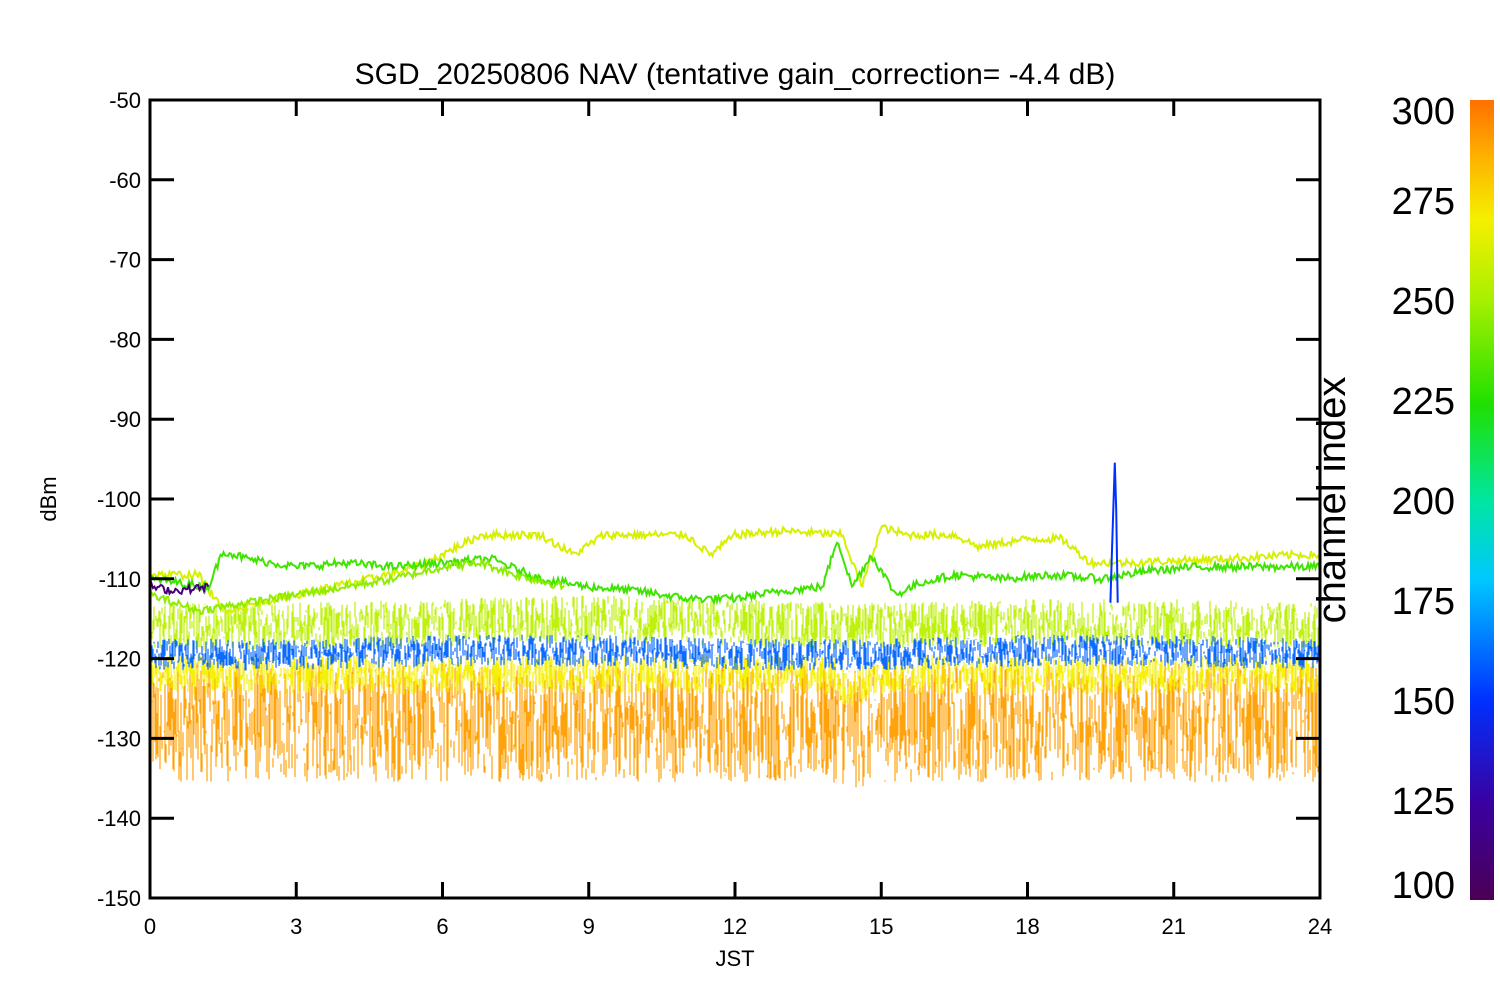  Describe the element at coordinates (119, 738) in the screenshot. I see `y-tick-label: -130` at that location.